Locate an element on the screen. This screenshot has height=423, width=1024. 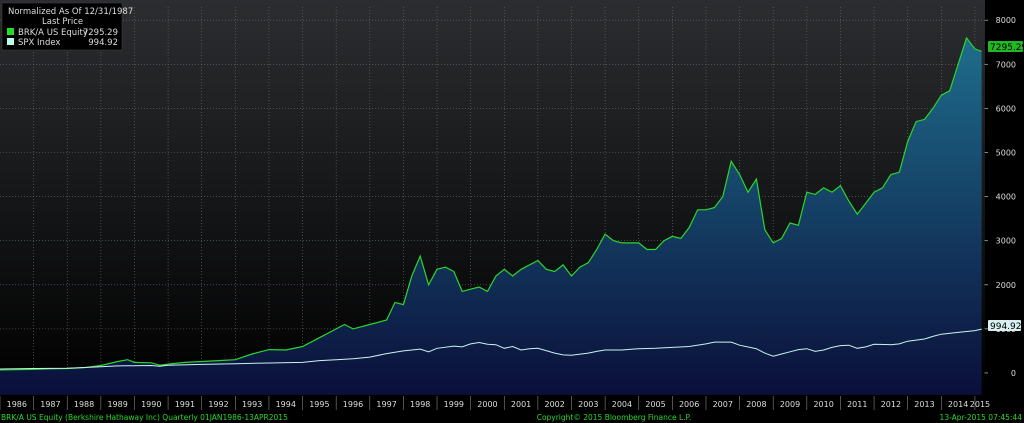
y-tick-label: 4000 is located at coordinates (1006, 197).